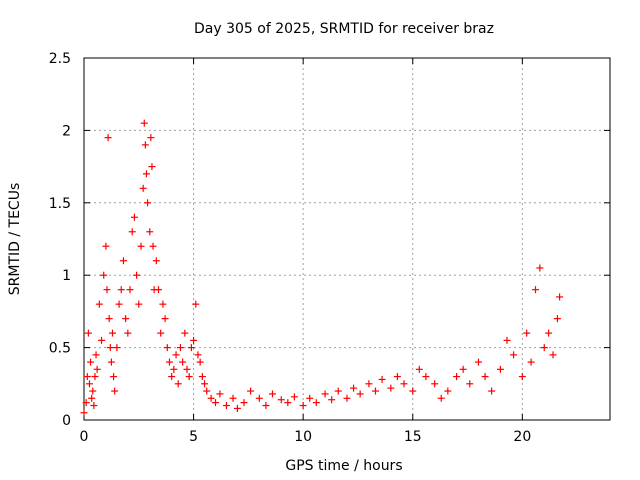  What do you see at coordinates (193, 437) in the screenshot?
I see `x-tick-label: 5` at bounding box center [193, 437].